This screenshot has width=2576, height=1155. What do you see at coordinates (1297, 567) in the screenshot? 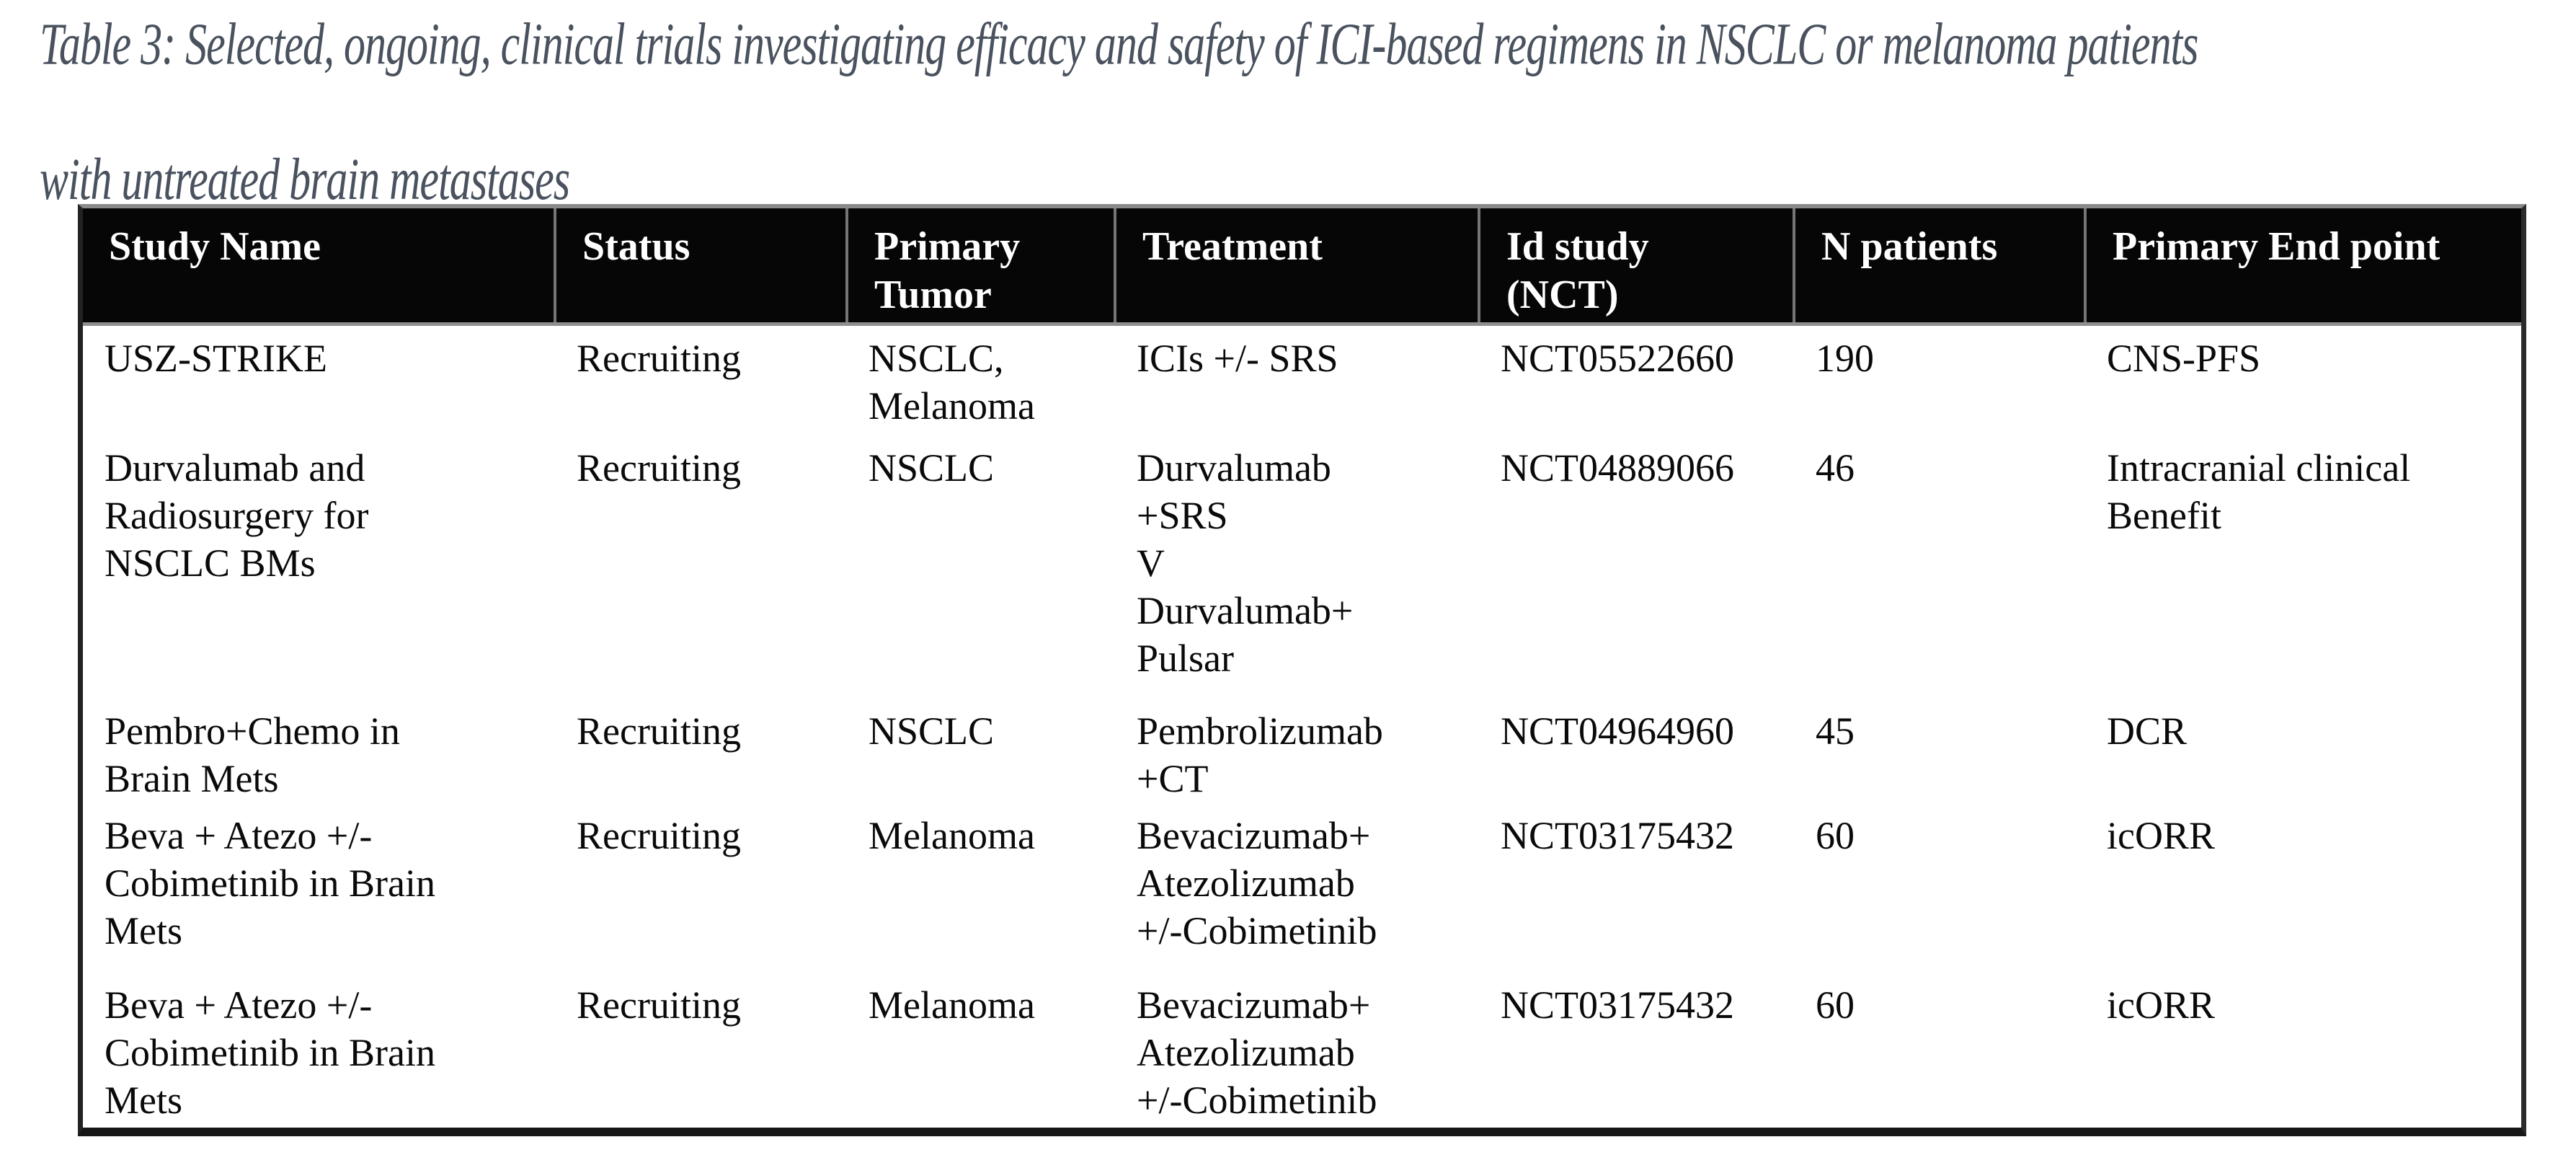
I see `treatment-cell: Durvalumab +SRS V Durvalumab+ Pulsar` at bounding box center [1297, 567].